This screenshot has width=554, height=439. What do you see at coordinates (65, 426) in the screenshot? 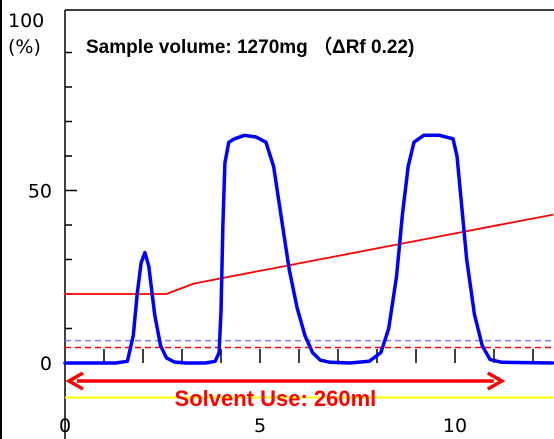
I see `x-tick-label-0: 0` at bounding box center [65, 426].